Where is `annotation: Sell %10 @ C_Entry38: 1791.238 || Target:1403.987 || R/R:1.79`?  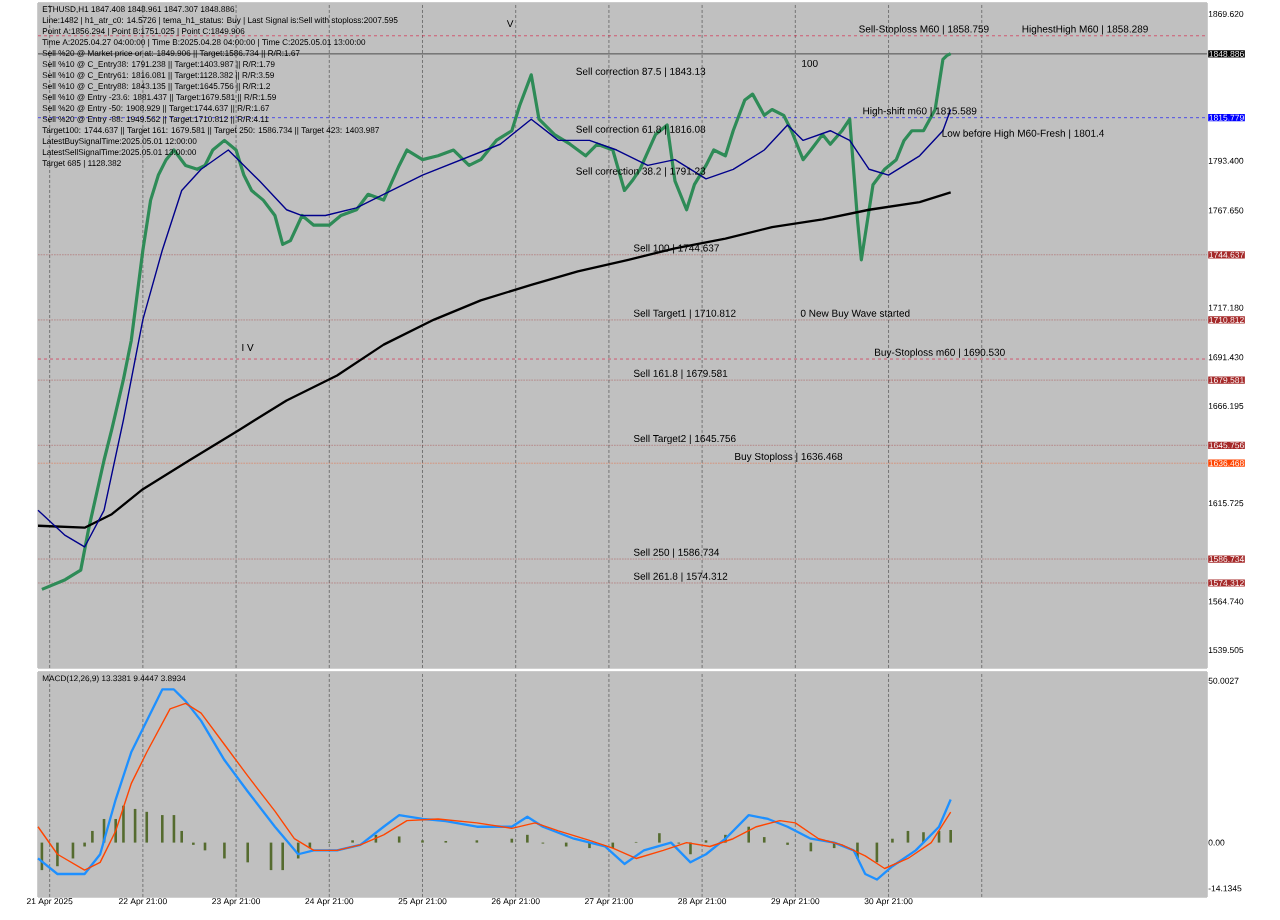 annotation: Sell %10 @ C_Entry38: 1791.238 || Target:1403.987 || R/R:1.79 is located at coordinates (158, 64).